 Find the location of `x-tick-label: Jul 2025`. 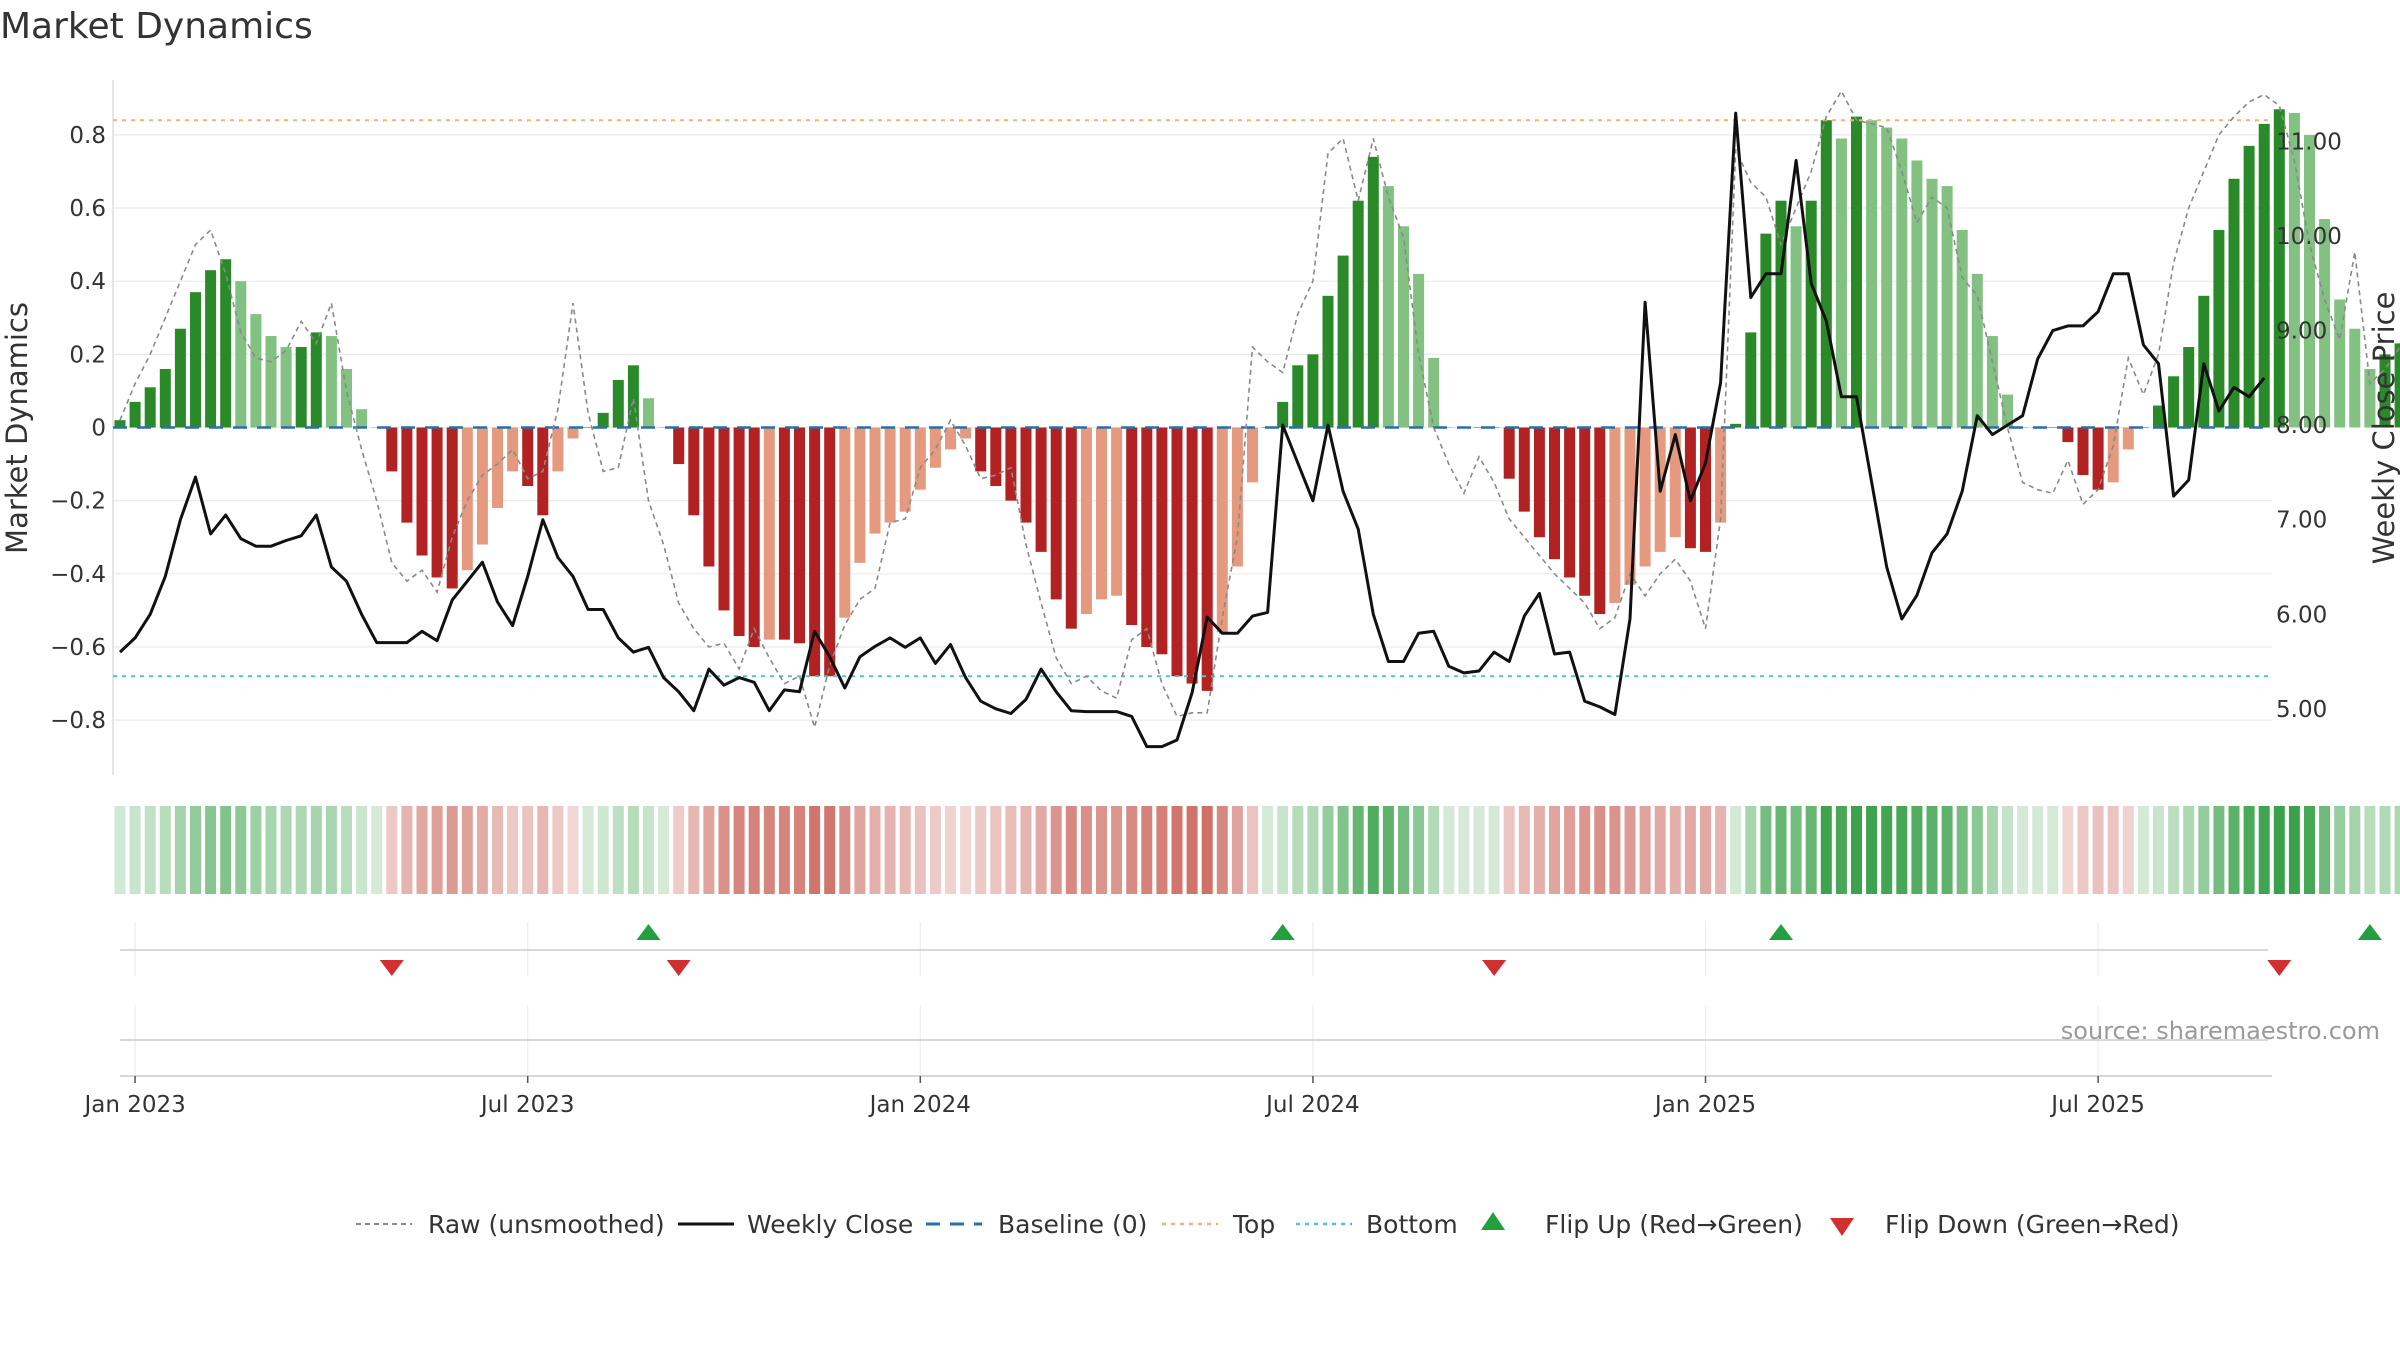

x-tick-label: Jul 2025 is located at coordinates (2097, 1105).